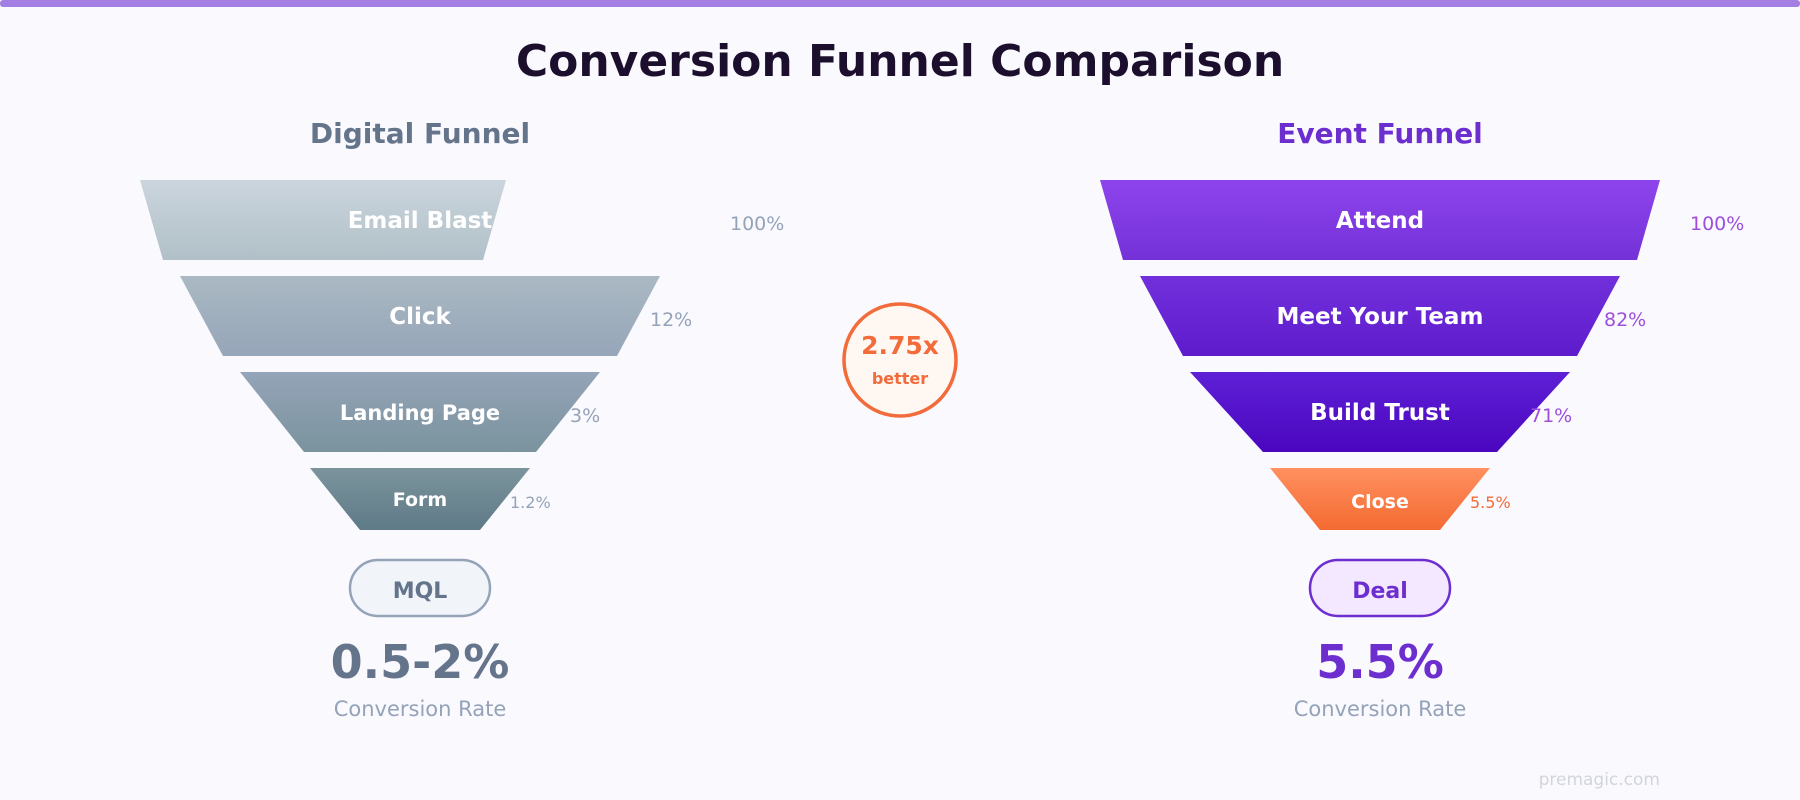 The height and width of the screenshot is (800, 1800). I want to click on digital-conversion-rate: 0.5-2%, so click(420, 662).